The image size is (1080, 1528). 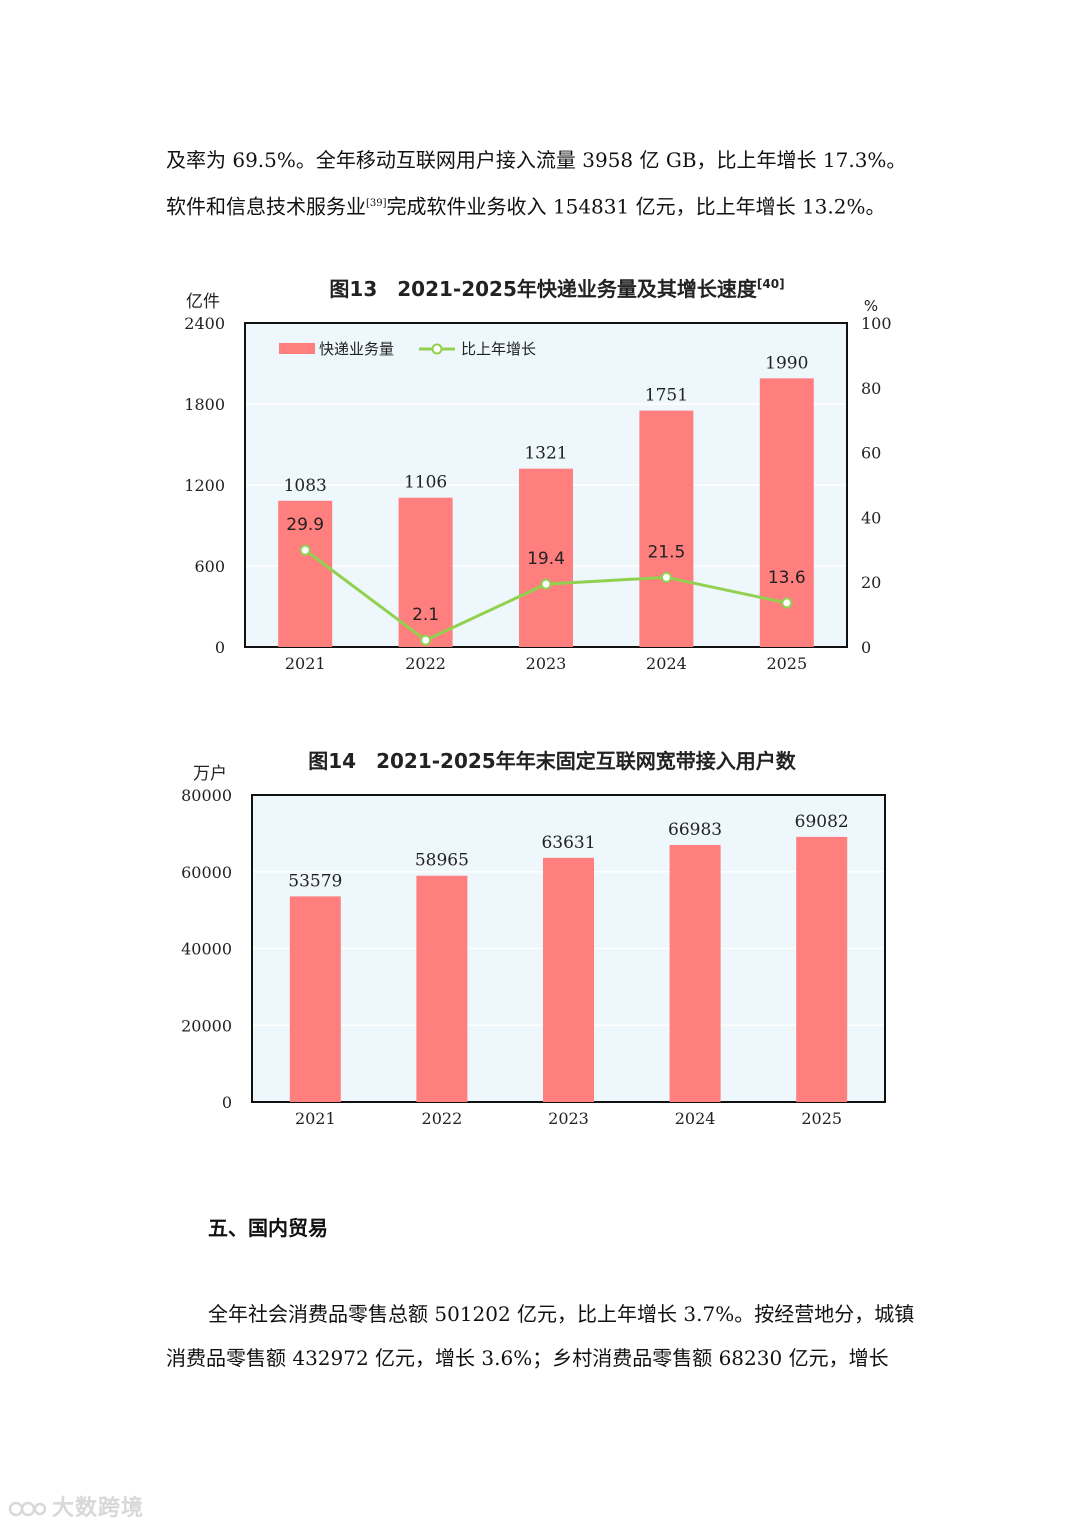 What do you see at coordinates (376, 203) in the screenshot?
I see `footnote-ref: [39]` at bounding box center [376, 203].